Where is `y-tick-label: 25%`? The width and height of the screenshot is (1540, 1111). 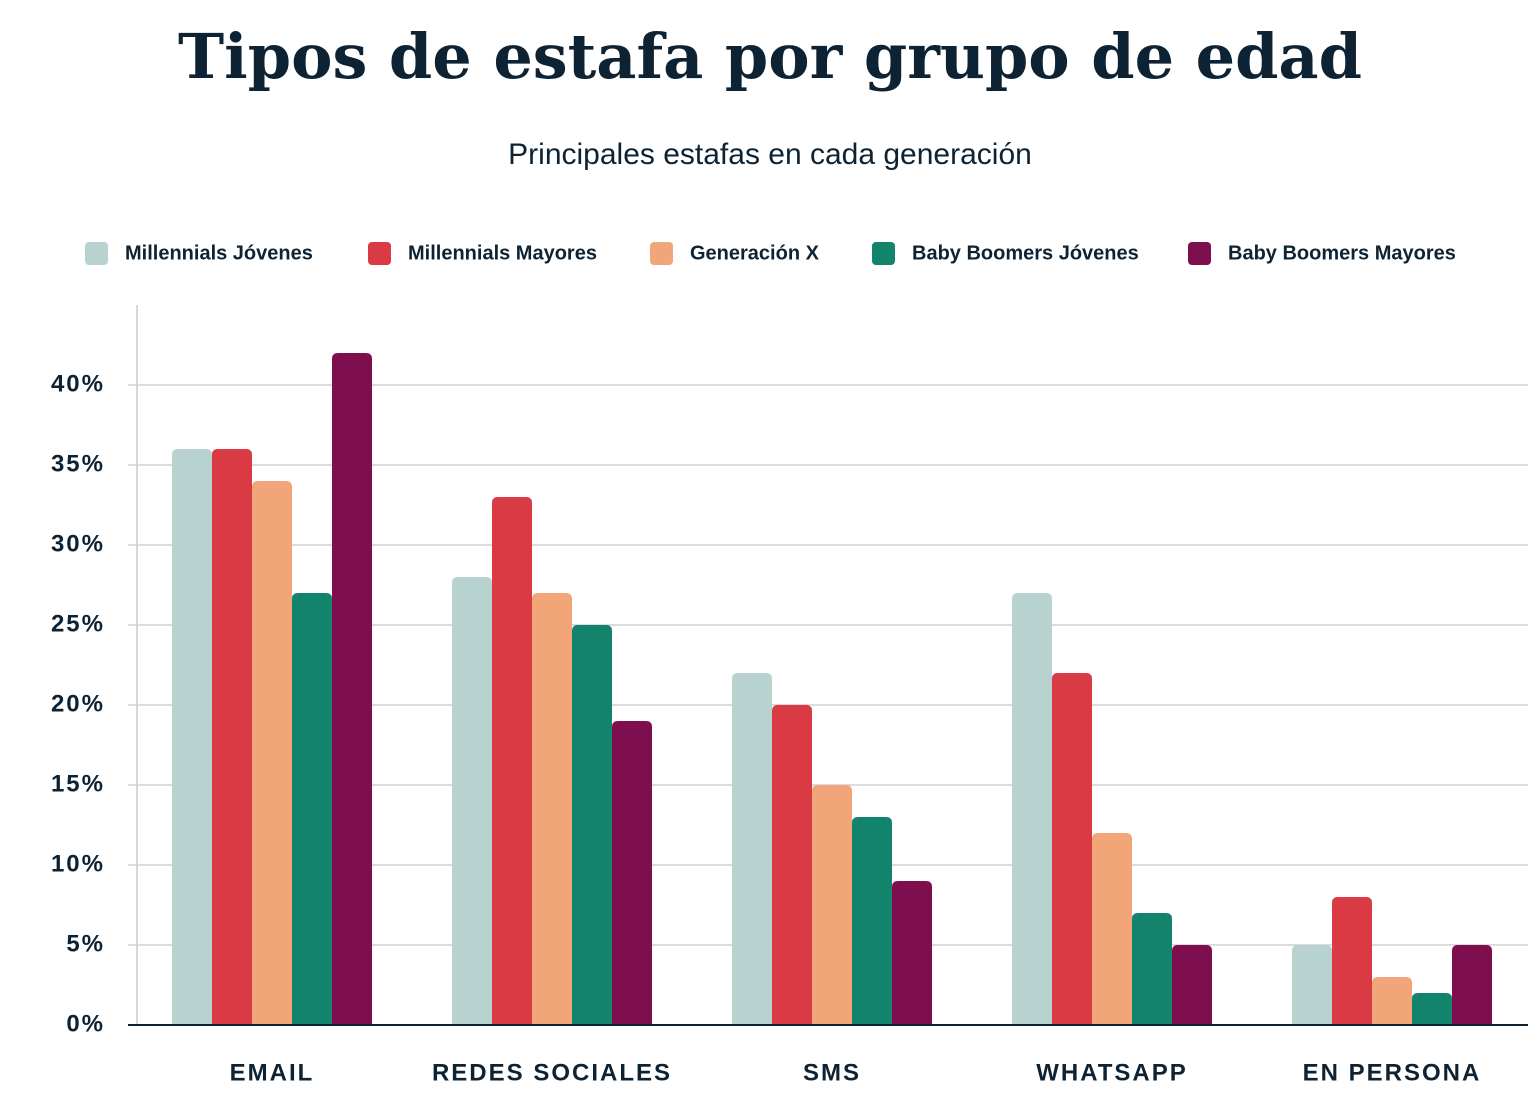
y-tick-label: 25% is located at coordinates (78, 623).